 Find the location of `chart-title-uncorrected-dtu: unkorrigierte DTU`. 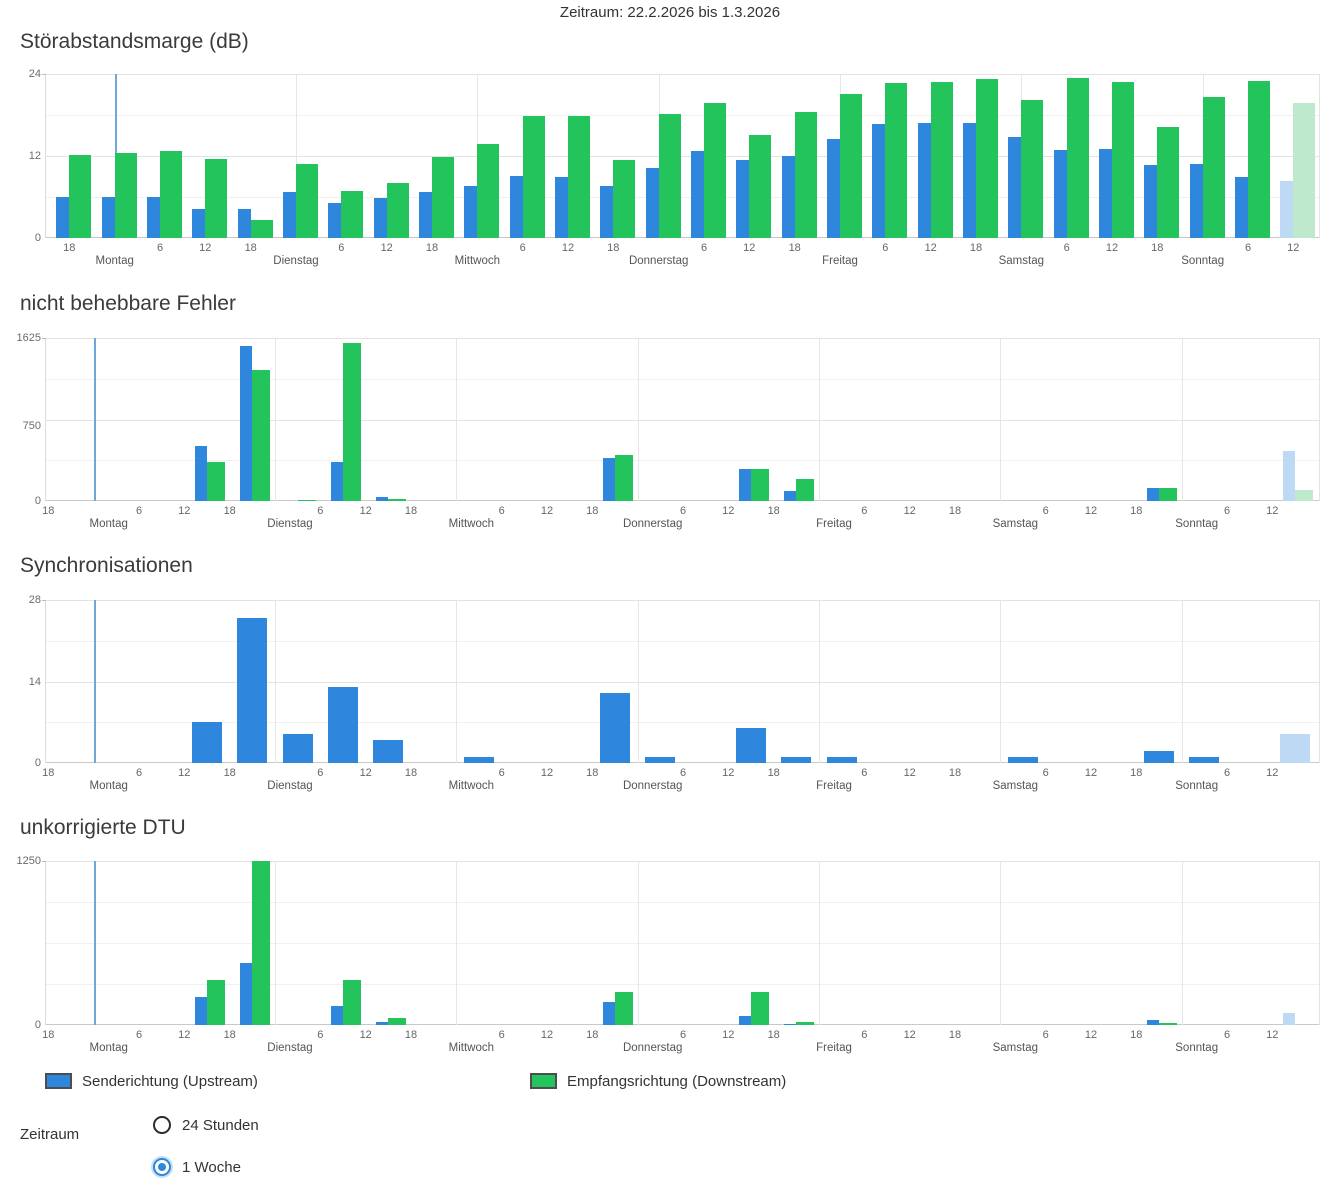

chart-title-uncorrected-dtu: unkorrigierte DTU is located at coordinates (103, 827).